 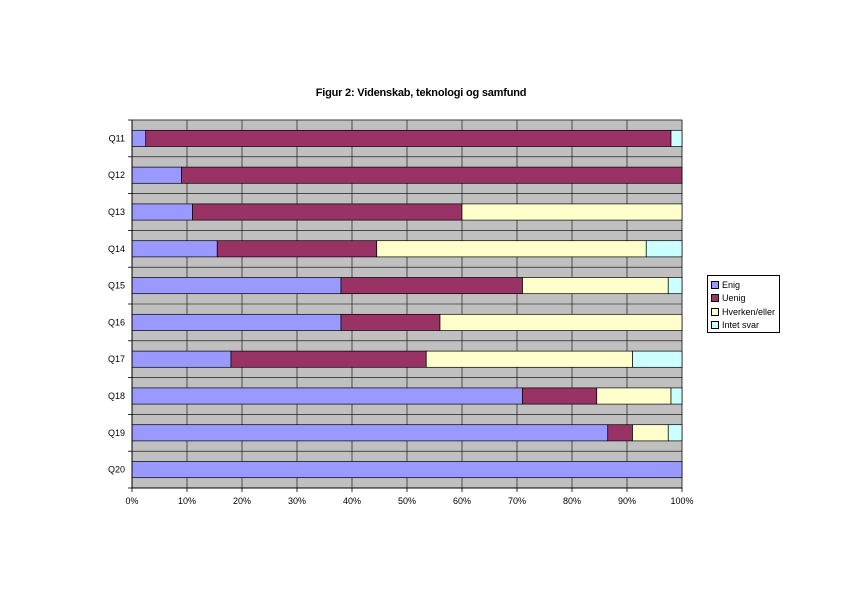 I want to click on y-tick-label: Q19, so click(x=116, y=433).